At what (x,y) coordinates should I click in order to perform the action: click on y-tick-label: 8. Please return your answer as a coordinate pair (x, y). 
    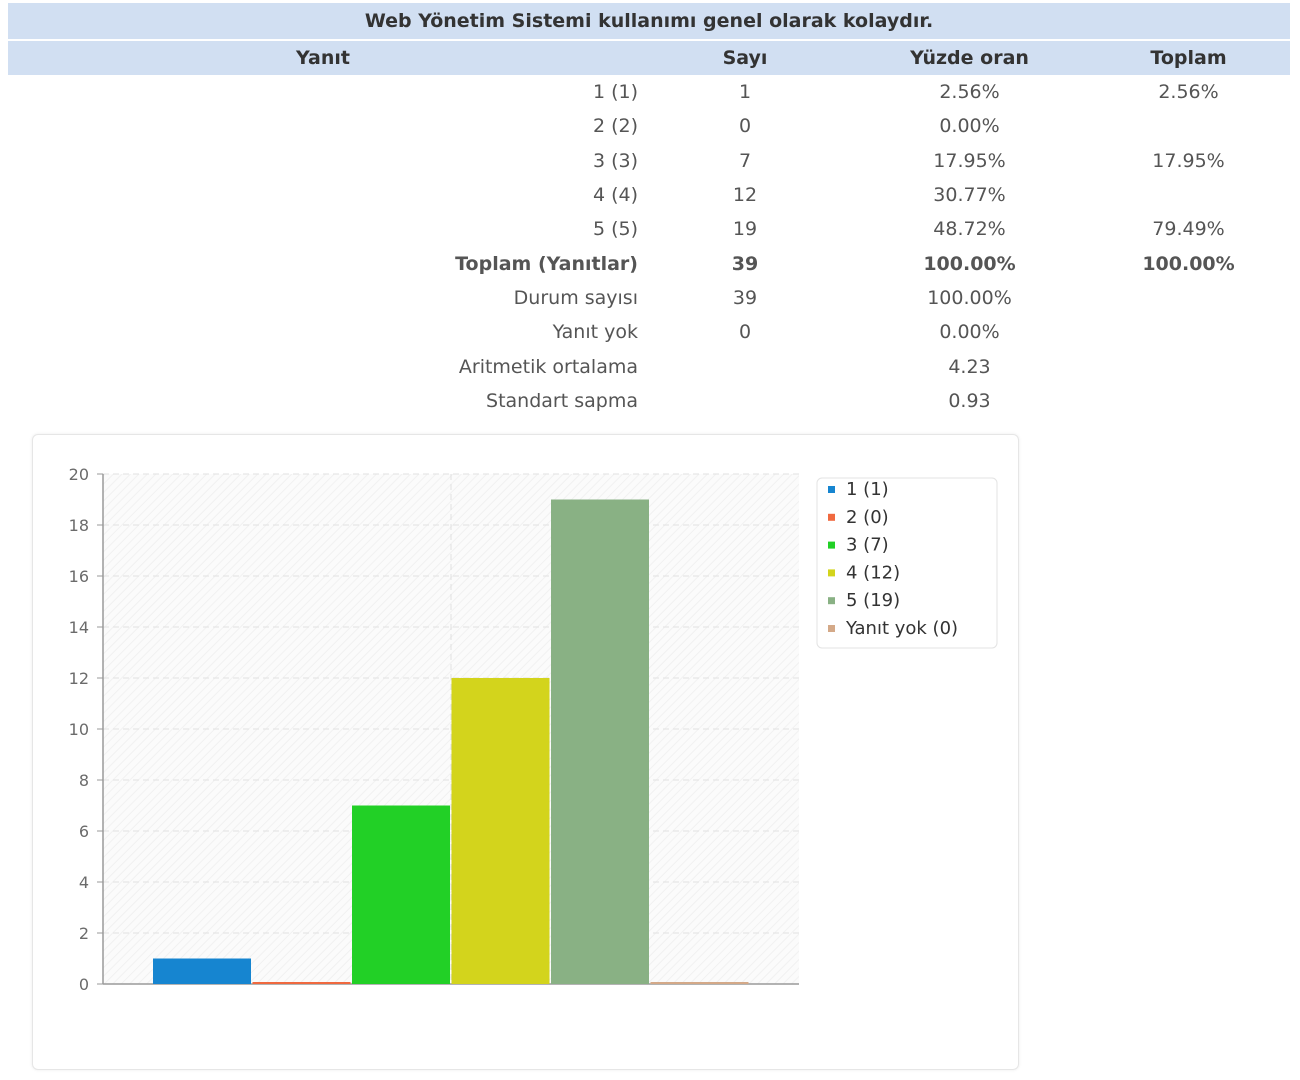
    Looking at the image, I should click on (84, 780).